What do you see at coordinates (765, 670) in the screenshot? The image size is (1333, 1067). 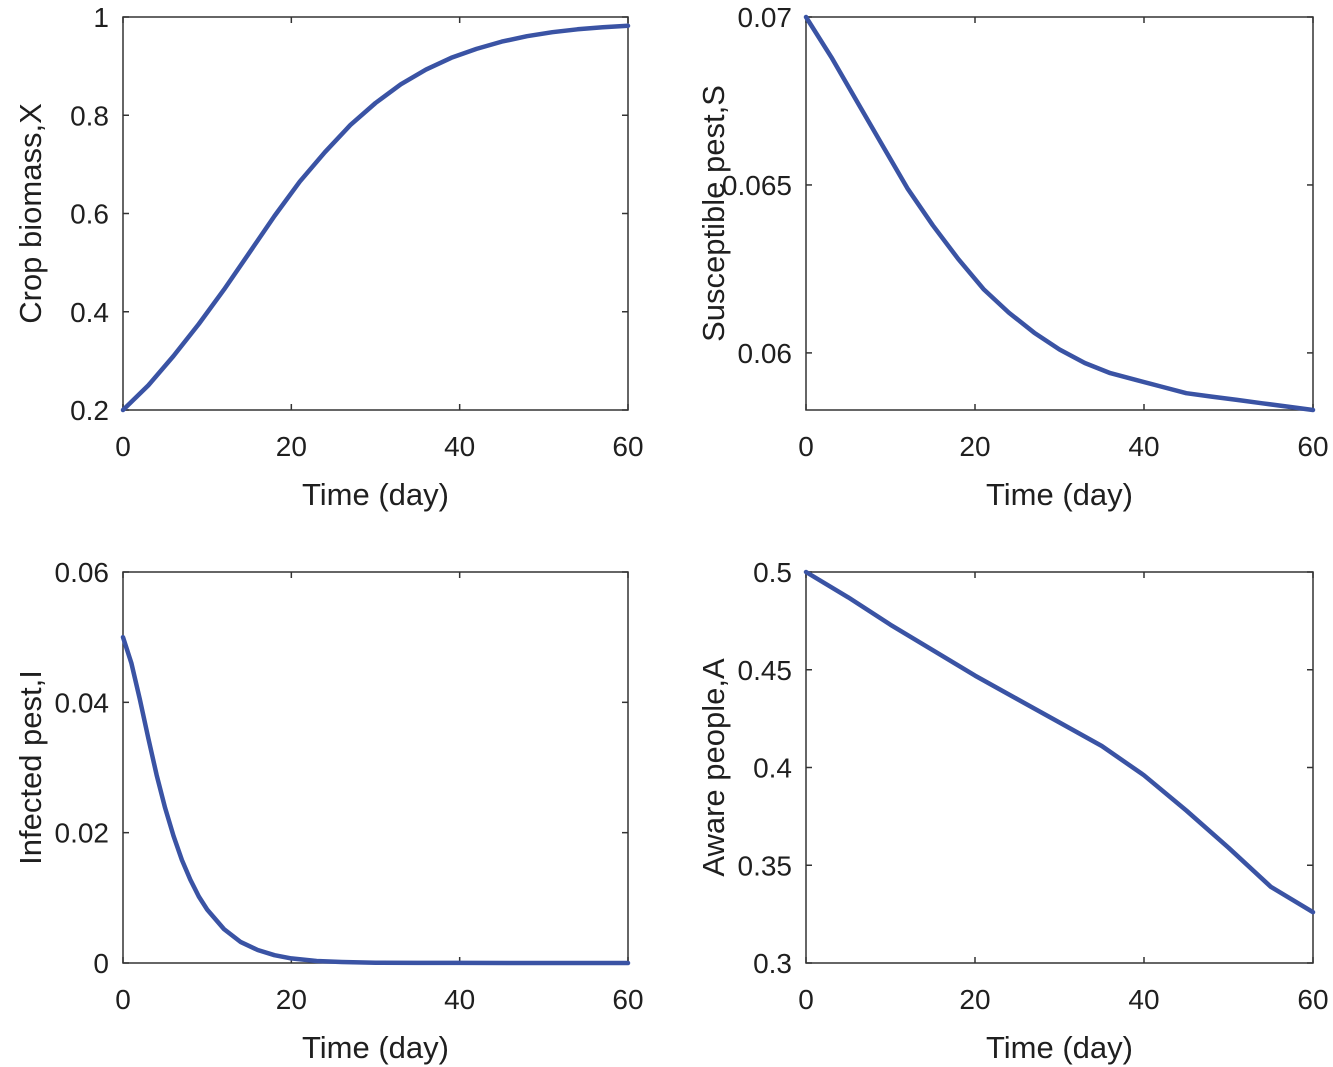 I see `y-tick-label: 0.45` at bounding box center [765, 670].